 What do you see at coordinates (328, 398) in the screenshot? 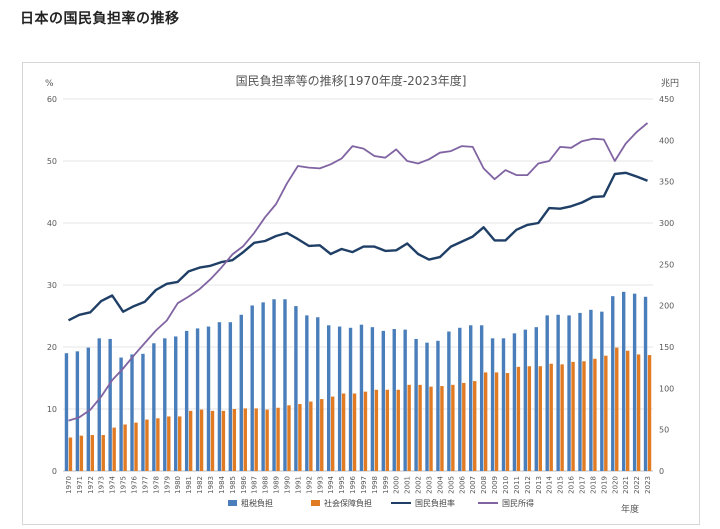
I see `tax-burden-bar-1994` at bounding box center [328, 398].